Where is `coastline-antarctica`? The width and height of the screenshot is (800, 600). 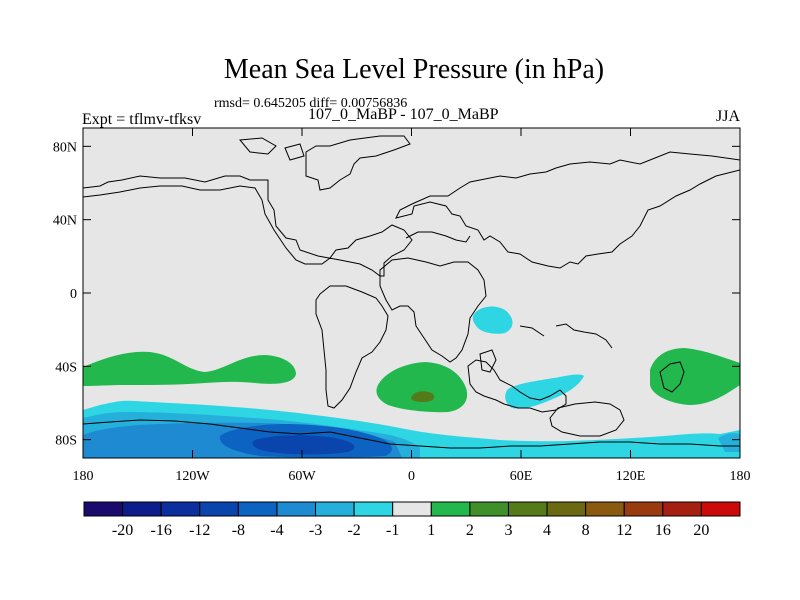
coastline-antarctica is located at coordinates (411, 434).